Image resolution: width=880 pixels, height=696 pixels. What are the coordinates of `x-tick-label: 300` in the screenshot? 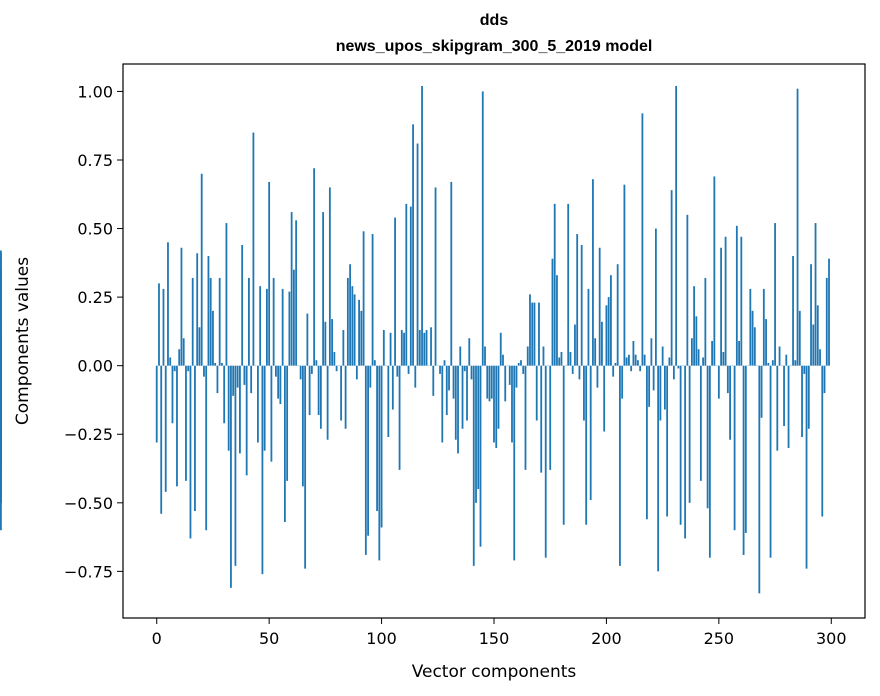 It's located at (831, 638).